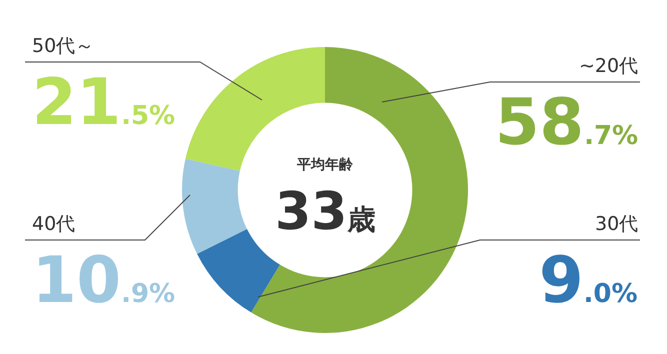 The width and height of the screenshot is (667, 354). Describe the element at coordinates (325, 165) in the screenshot. I see `text: 平均年齢` at that location.